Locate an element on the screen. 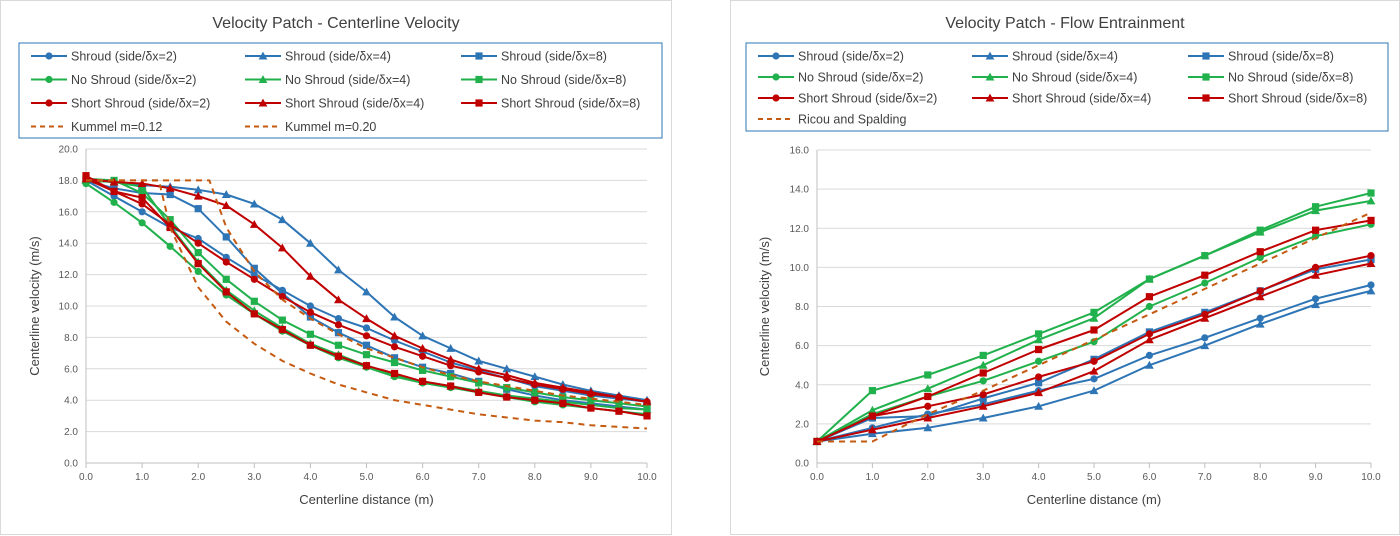  y-tick-label: 14.0 is located at coordinates (800, 190).